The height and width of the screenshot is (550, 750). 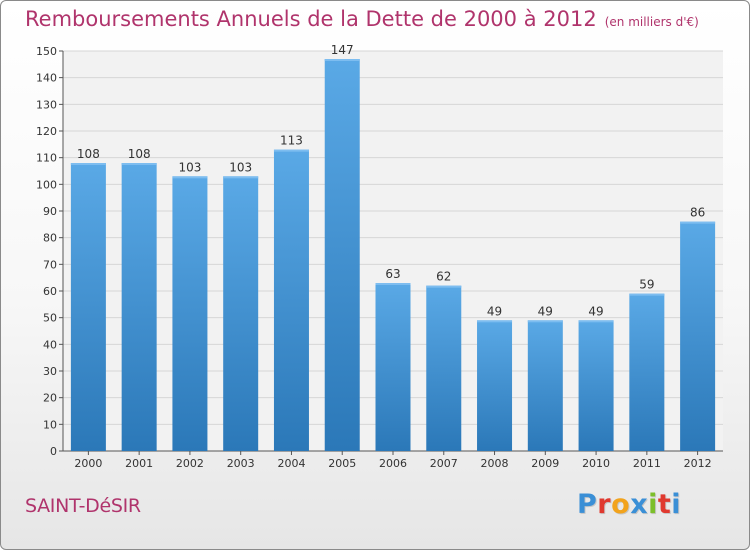 I want to click on bar-2006, so click(x=393, y=367).